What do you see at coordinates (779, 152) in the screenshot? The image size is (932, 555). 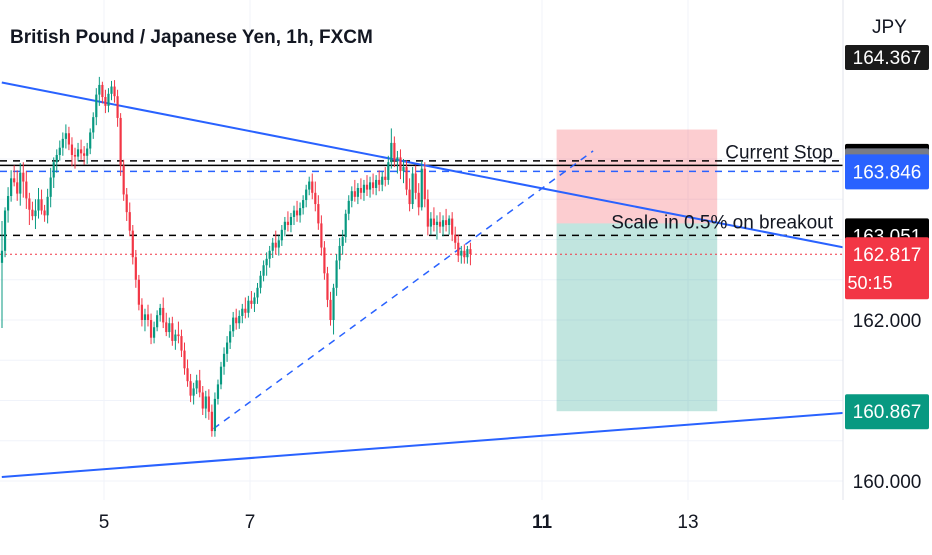 I see `line-label-1: Current Stop` at bounding box center [779, 152].